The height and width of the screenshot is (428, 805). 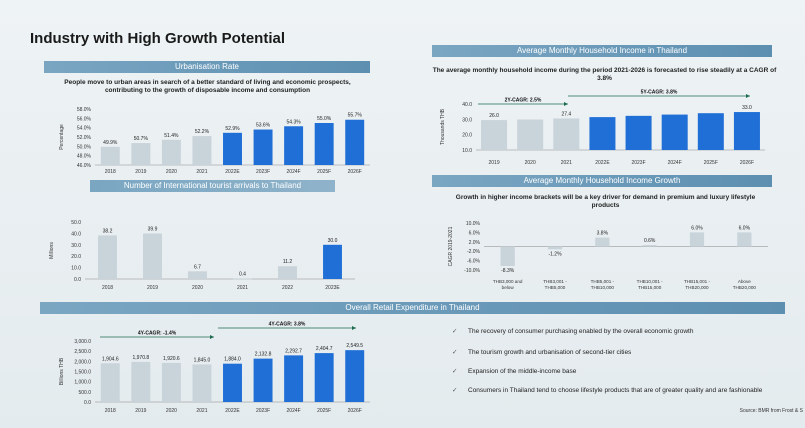 I want to click on y-tick-label: 48.0%, so click(x=84, y=157).